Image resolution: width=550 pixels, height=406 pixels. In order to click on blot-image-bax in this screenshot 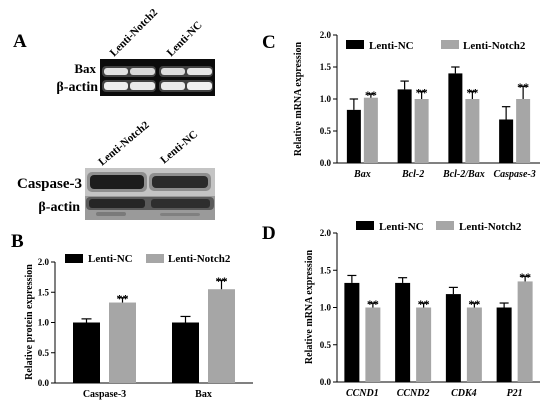, I will do `click(157, 77)`.